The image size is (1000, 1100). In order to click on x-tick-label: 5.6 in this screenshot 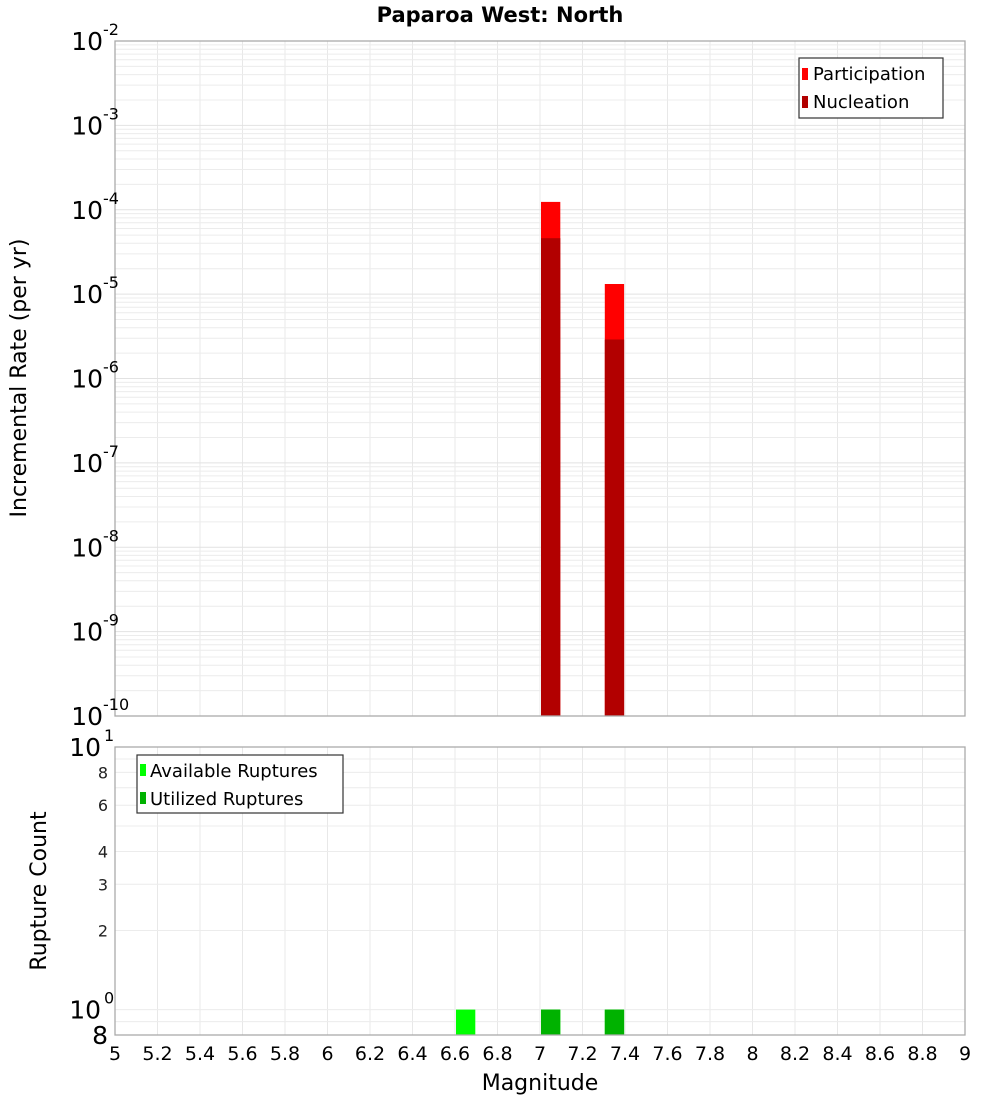, I will do `click(242, 1054)`.